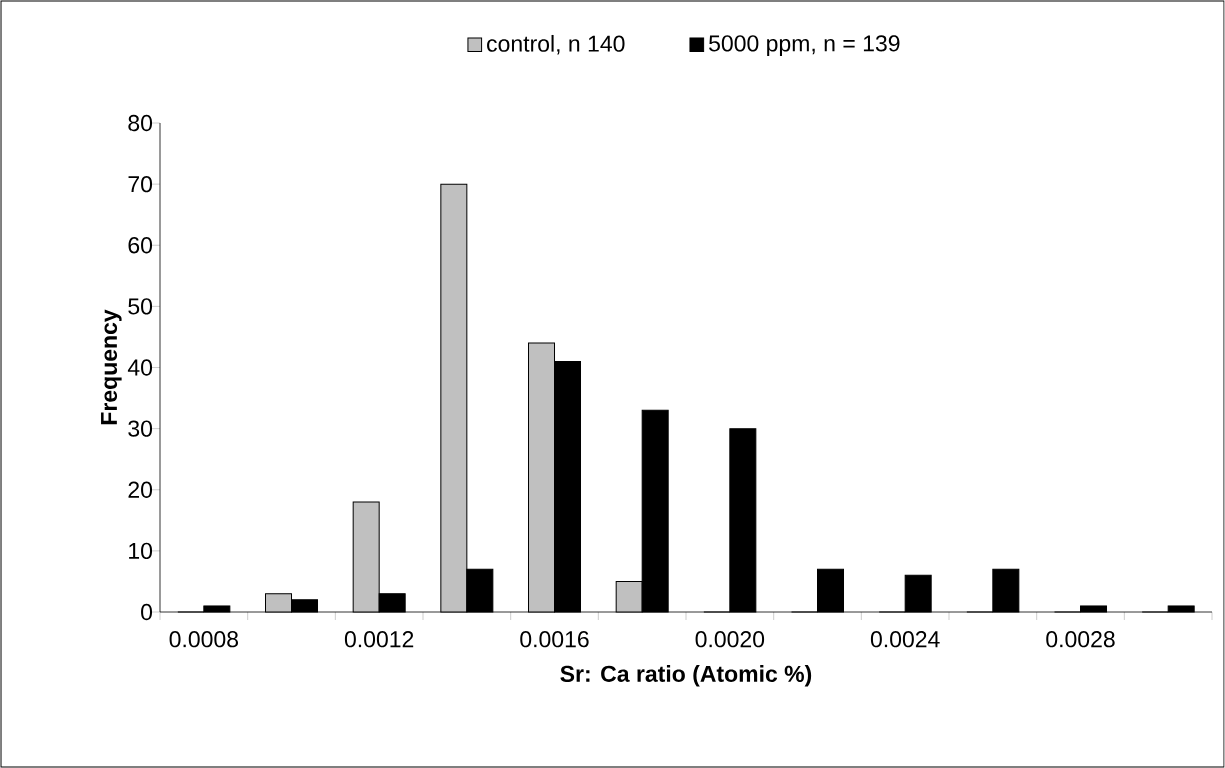 The image size is (1225, 768). What do you see at coordinates (379, 639) in the screenshot?
I see `x-tick-label: 0.0012` at bounding box center [379, 639].